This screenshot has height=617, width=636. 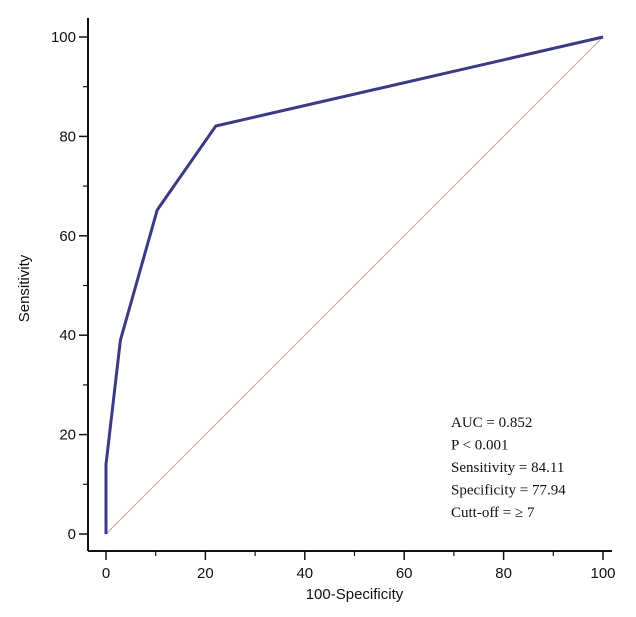 I want to click on x-axis-ticks: 0 20 40 60 80 100, so click(x=359, y=566).